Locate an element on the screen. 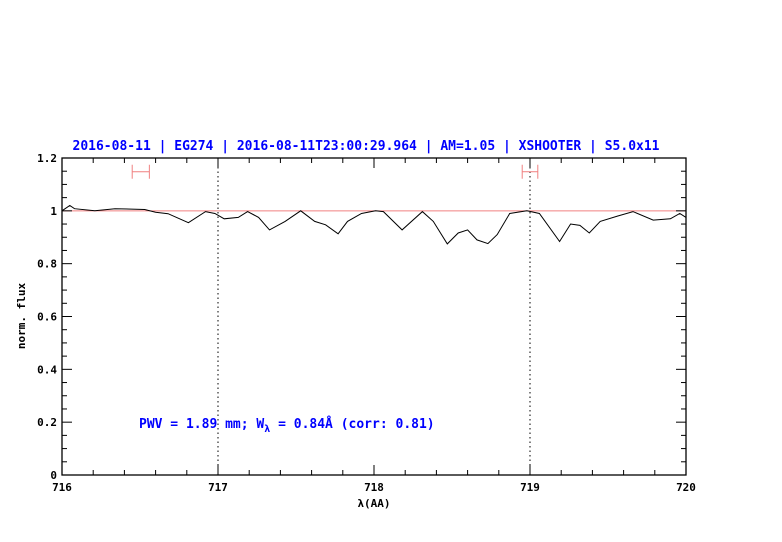 The height and width of the screenshot is (542, 782). y-axis-label: norm. flux is located at coordinates (21, 316).